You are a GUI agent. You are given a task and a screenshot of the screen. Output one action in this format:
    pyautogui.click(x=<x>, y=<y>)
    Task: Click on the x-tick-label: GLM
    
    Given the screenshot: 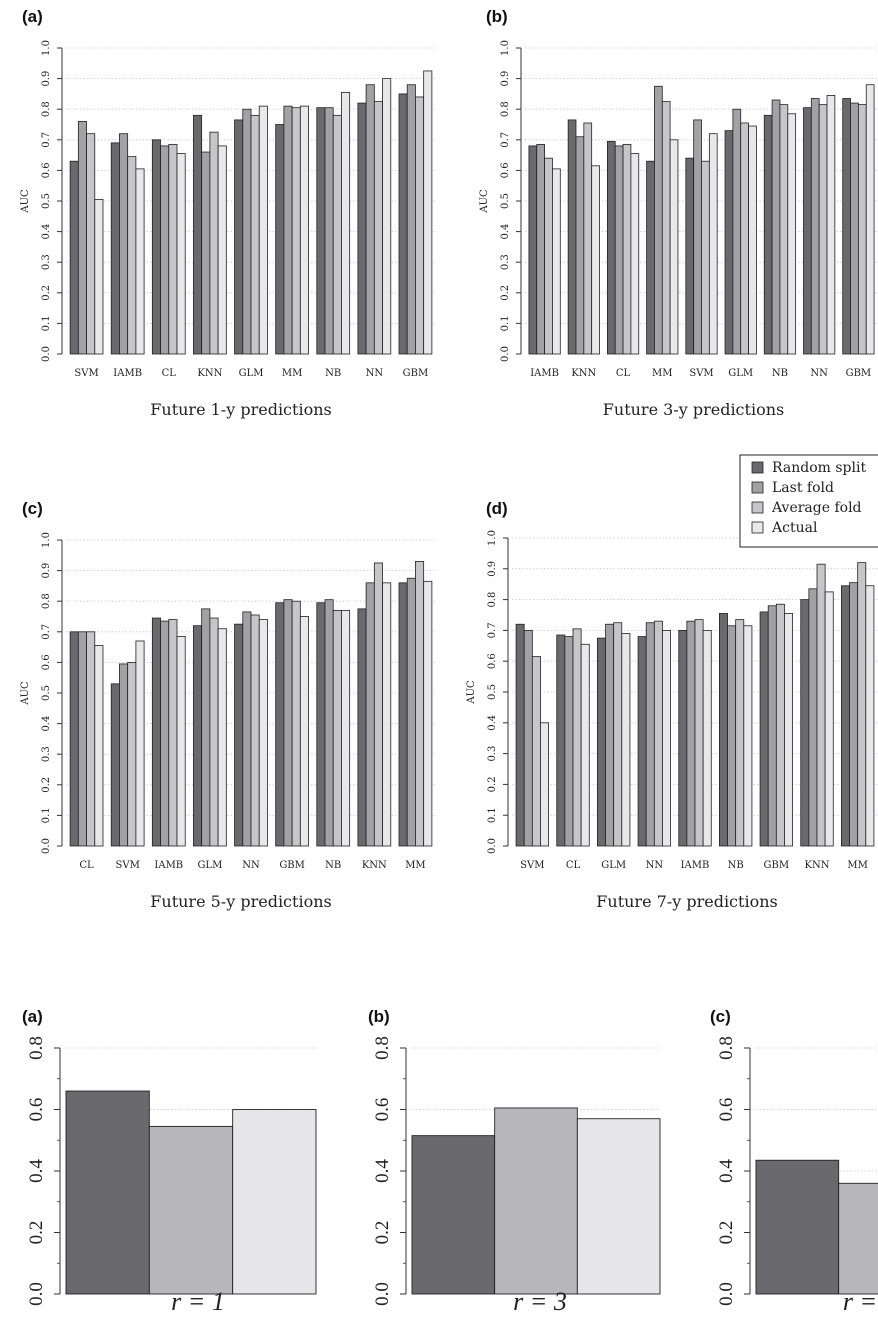 What is the action you would take?
    pyautogui.click(x=740, y=373)
    